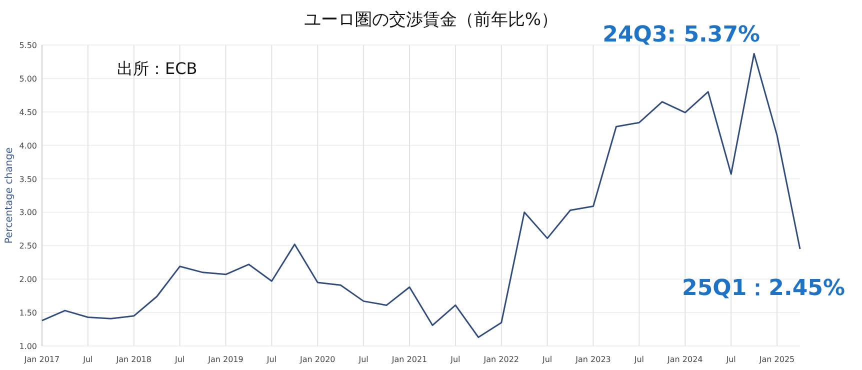  Describe the element at coordinates (28, 313) in the screenshot. I see `y-tick-label: 1.50` at that location.